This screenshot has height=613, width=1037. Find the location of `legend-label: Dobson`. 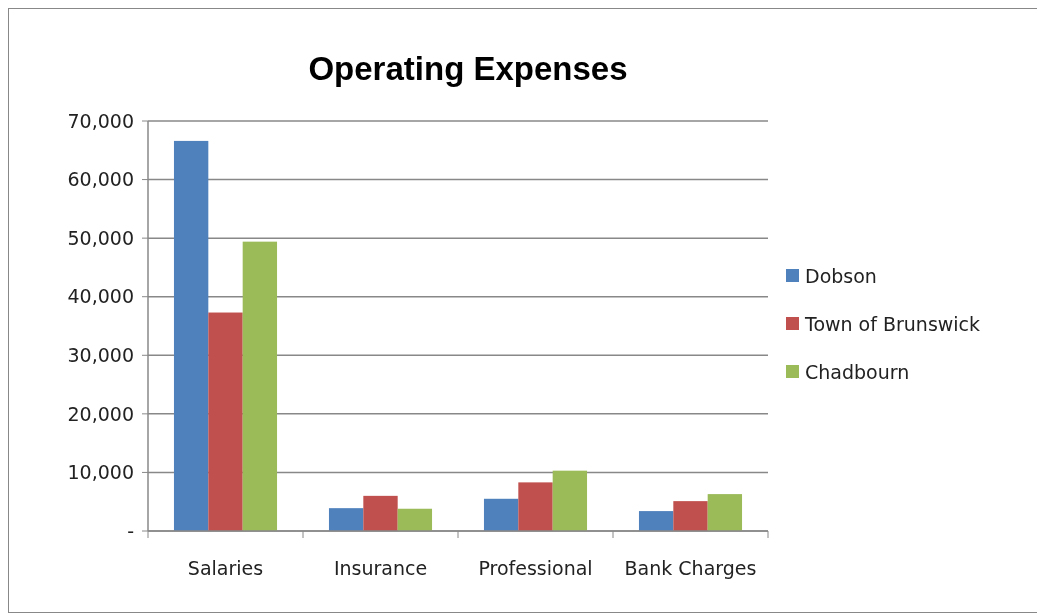

legend-label: Dobson is located at coordinates (841, 275).